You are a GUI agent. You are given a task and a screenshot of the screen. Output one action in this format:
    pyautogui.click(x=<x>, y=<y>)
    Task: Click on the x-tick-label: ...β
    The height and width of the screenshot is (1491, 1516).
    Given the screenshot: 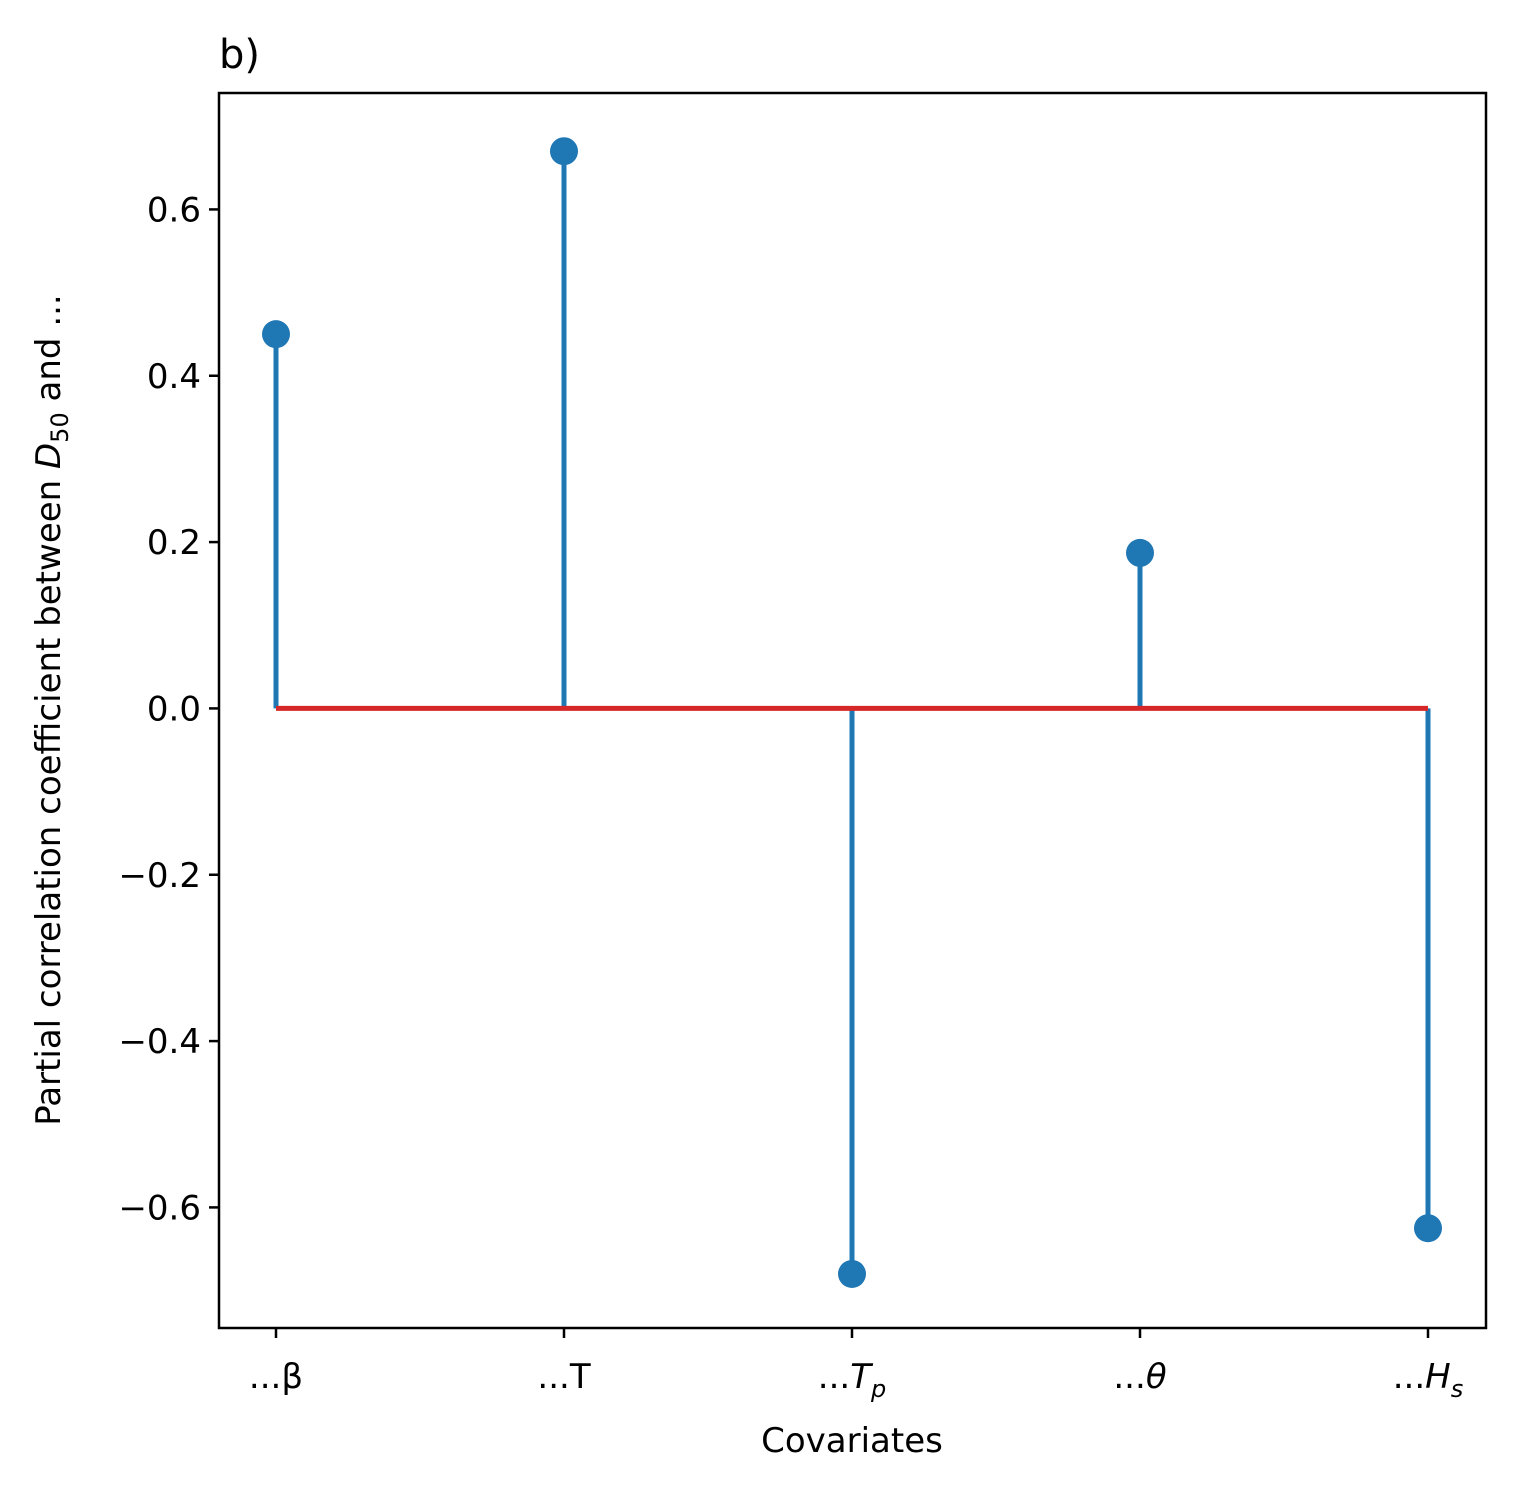 What is the action you would take?
    pyautogui.click(x=276, y=1377)
    